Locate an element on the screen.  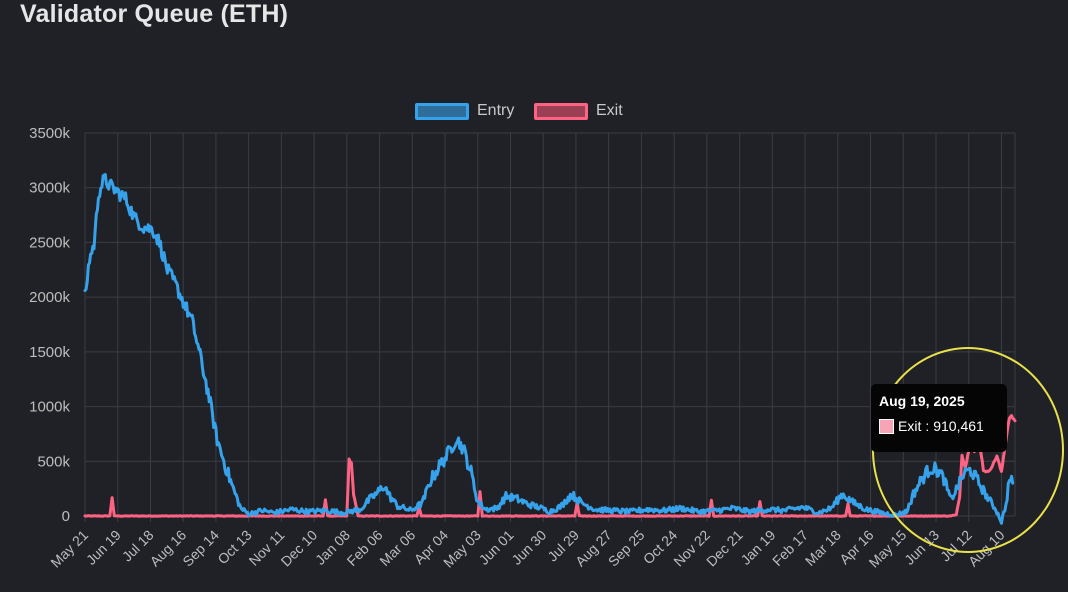
tooltip-row: Exit: 910,461 is located at coordinates (939, 426).